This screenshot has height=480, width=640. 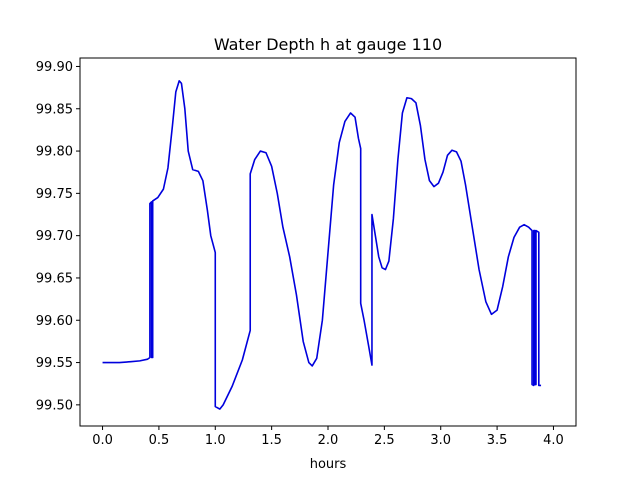 What do you see at coordinates (54, 67) in the screenshot?
I see `y-tick-label: 99.90` at bounding box center [54, 67].